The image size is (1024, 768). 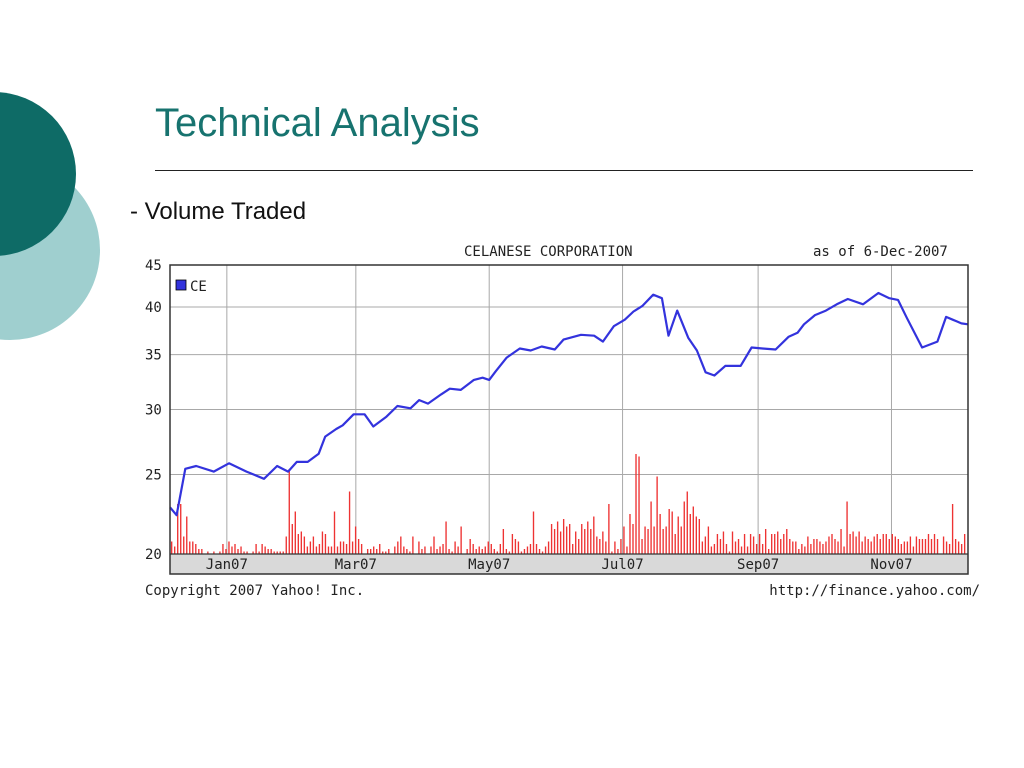 I want to click on x-tick-label: Nov07, so click(x=891, y=565).